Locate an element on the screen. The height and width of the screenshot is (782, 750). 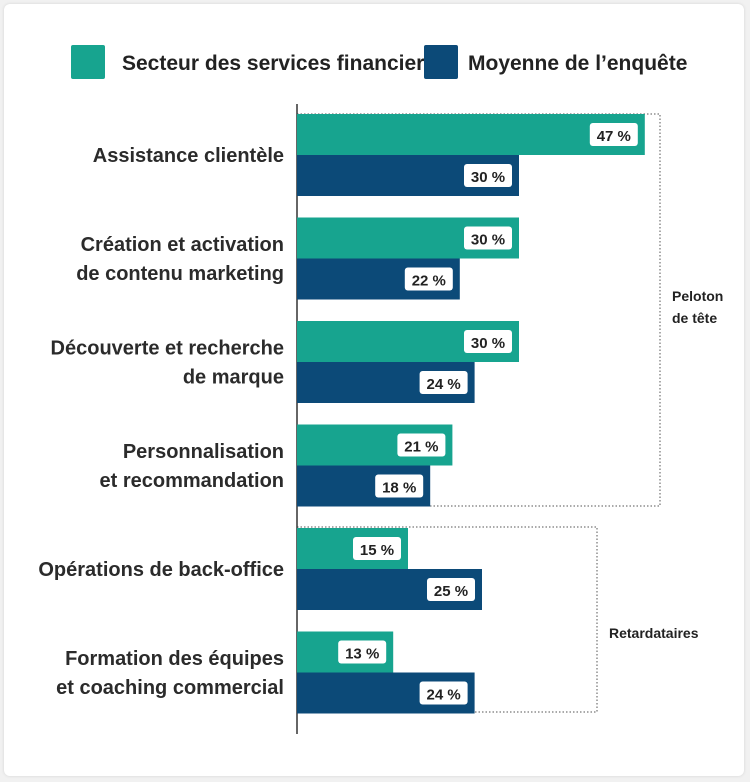
category-label: et coaching commercial is located at coordinates (170, 688).